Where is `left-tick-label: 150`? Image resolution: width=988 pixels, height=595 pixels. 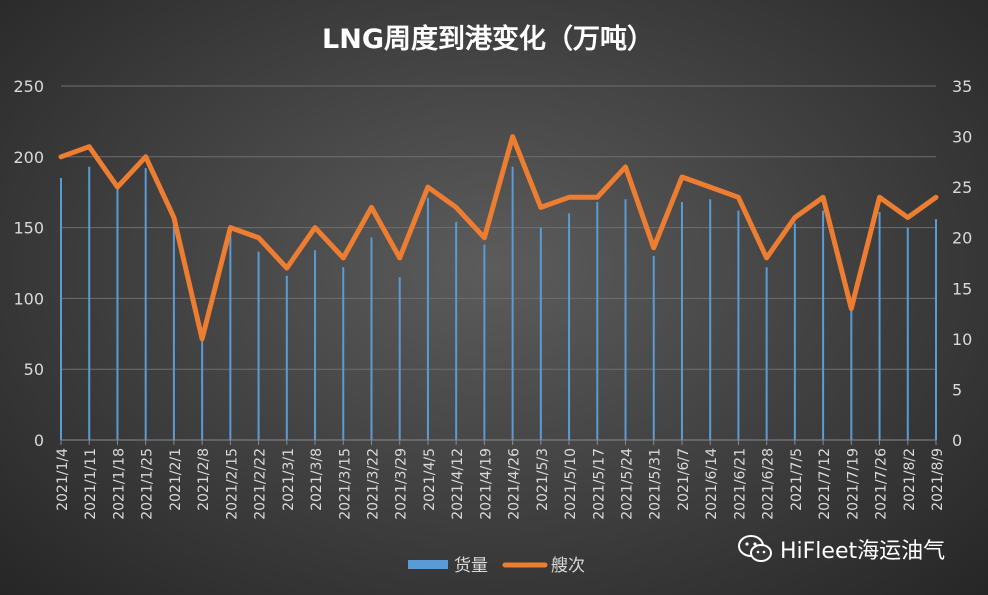 left-tick-label: 150 is located at coordinates (28, 228).